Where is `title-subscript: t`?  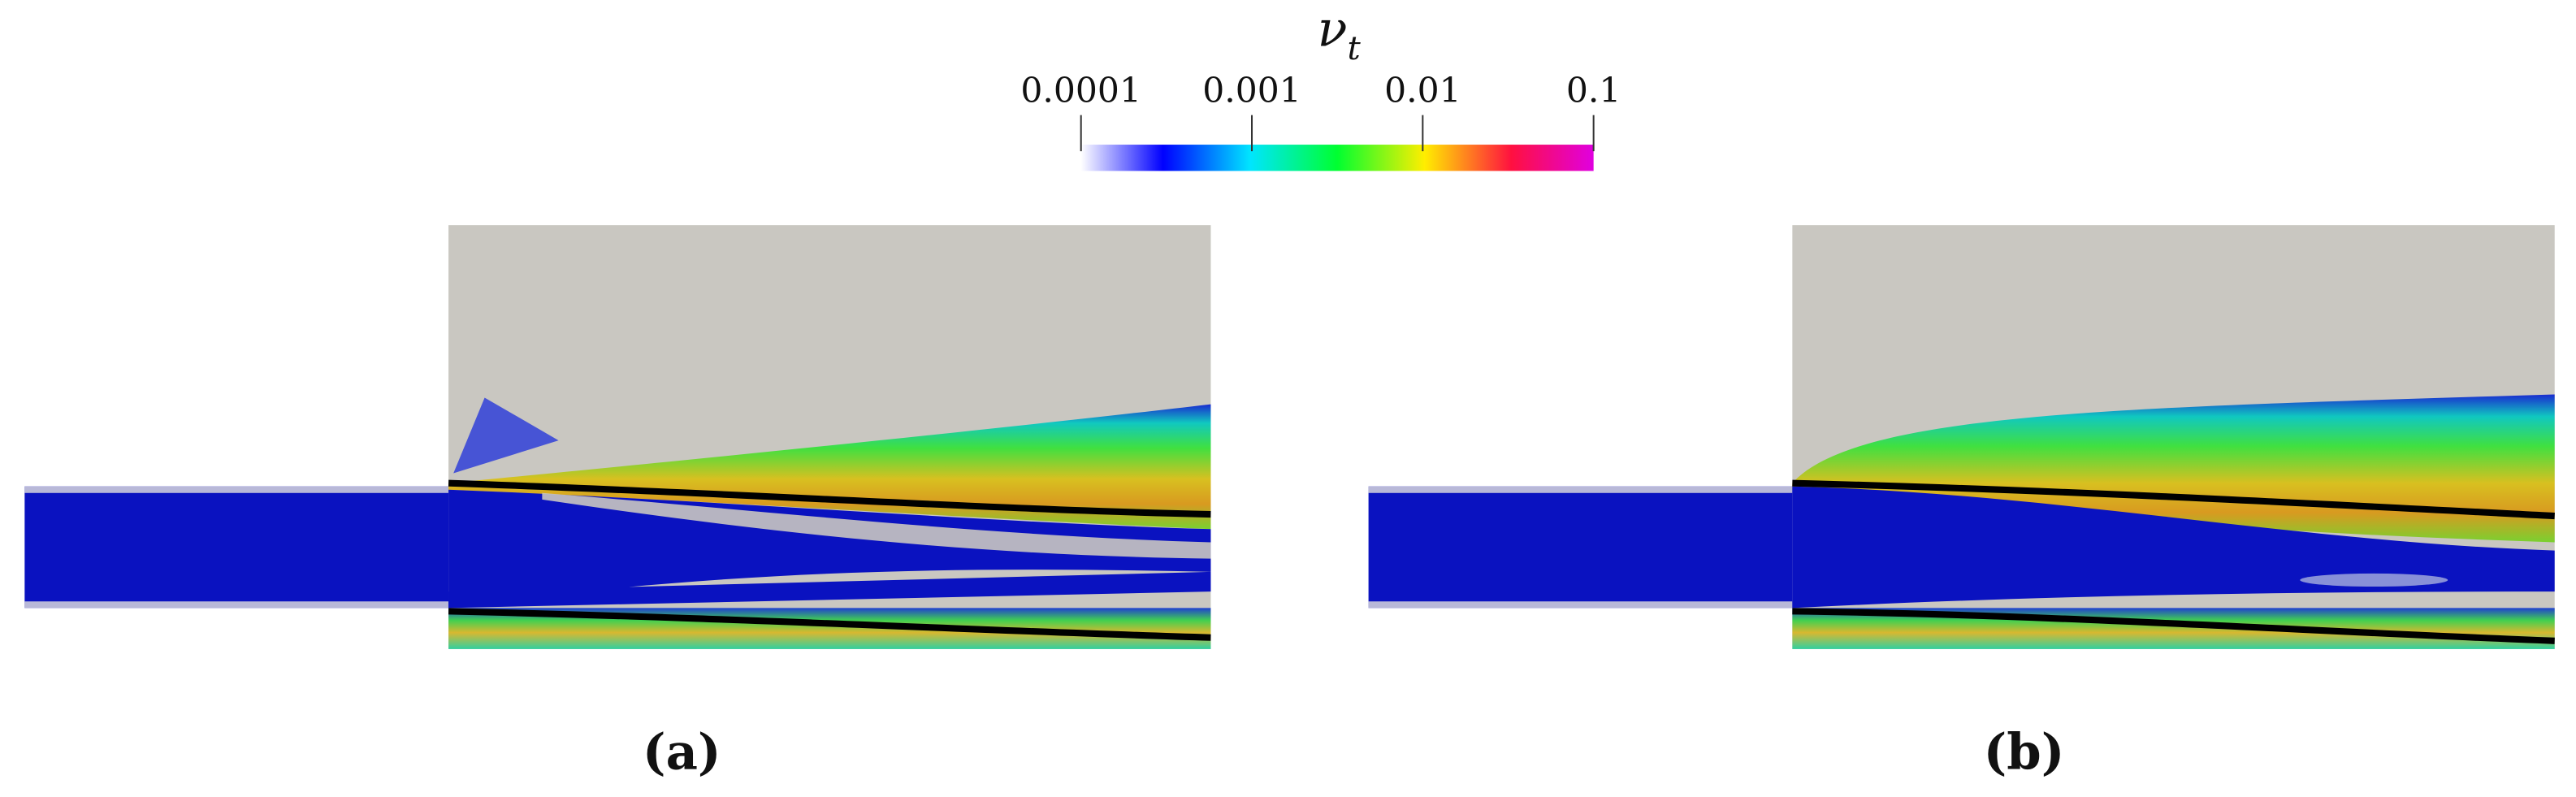
title-subscript: t is located at coordinates (1354, 48).